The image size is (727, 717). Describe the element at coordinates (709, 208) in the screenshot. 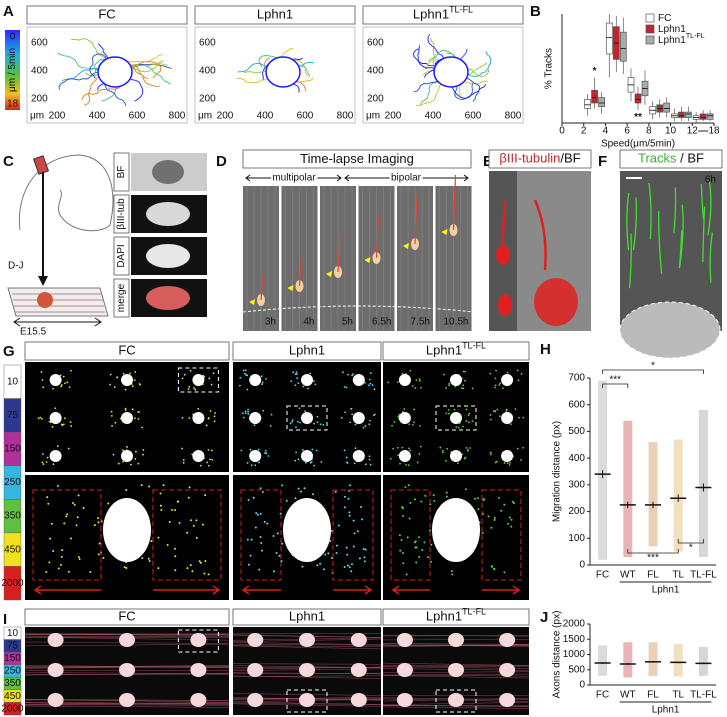

I see `track-f` at that location.